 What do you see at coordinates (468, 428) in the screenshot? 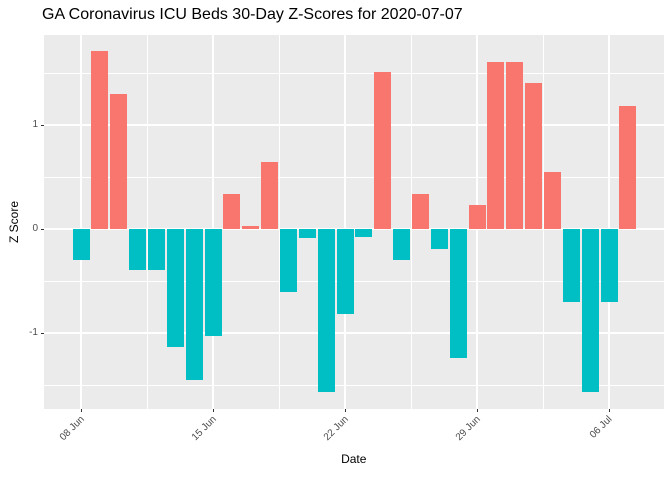
I see `x-tick-label: 29 Jun` at bounding box center [468, 428].